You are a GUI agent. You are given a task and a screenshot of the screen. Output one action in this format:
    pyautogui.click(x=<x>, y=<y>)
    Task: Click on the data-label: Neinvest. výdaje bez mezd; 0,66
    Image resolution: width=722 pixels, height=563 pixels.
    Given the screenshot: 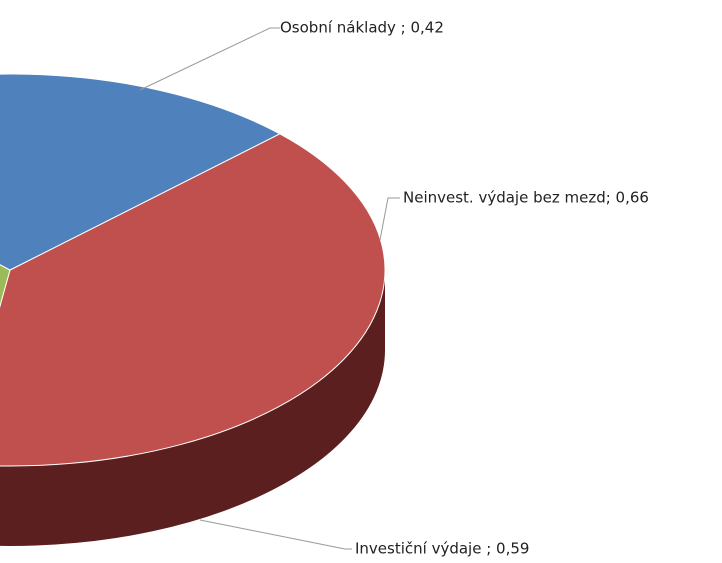 What is the action you would take?
    pyautogui.click(x=526, y=198)
    